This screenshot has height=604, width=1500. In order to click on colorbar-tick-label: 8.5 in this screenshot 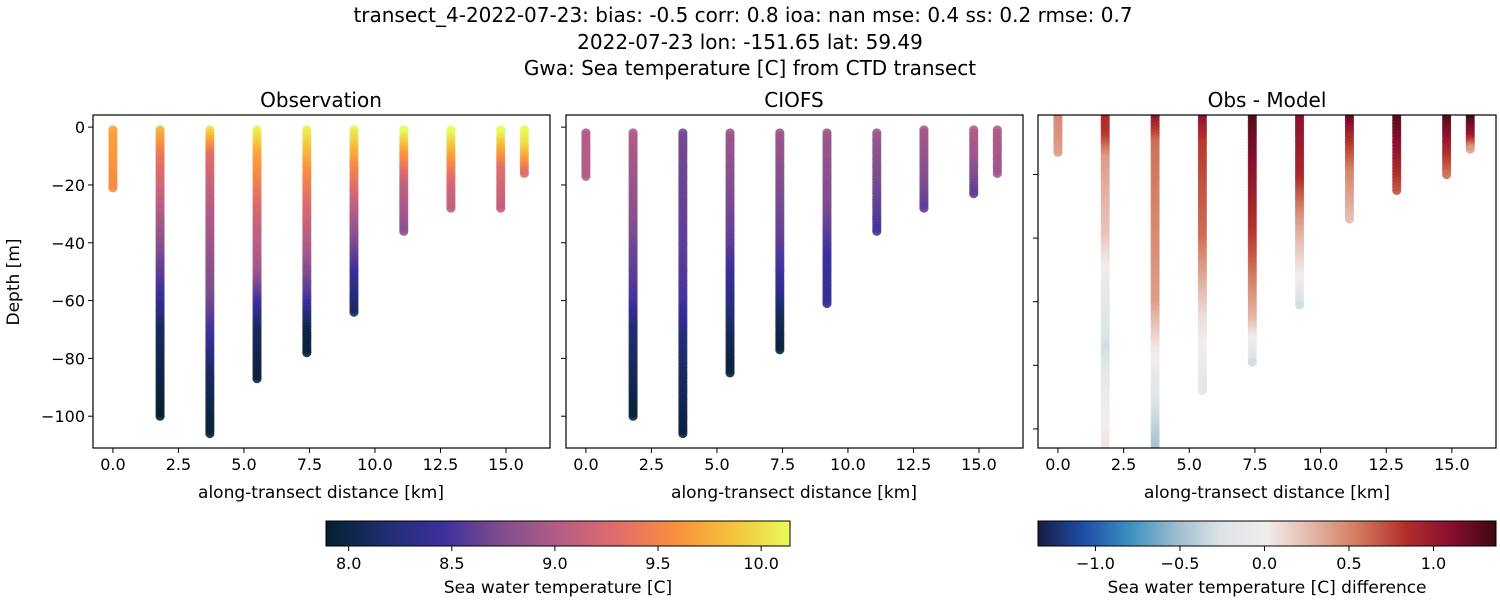, I will do `click(451, 563)`.